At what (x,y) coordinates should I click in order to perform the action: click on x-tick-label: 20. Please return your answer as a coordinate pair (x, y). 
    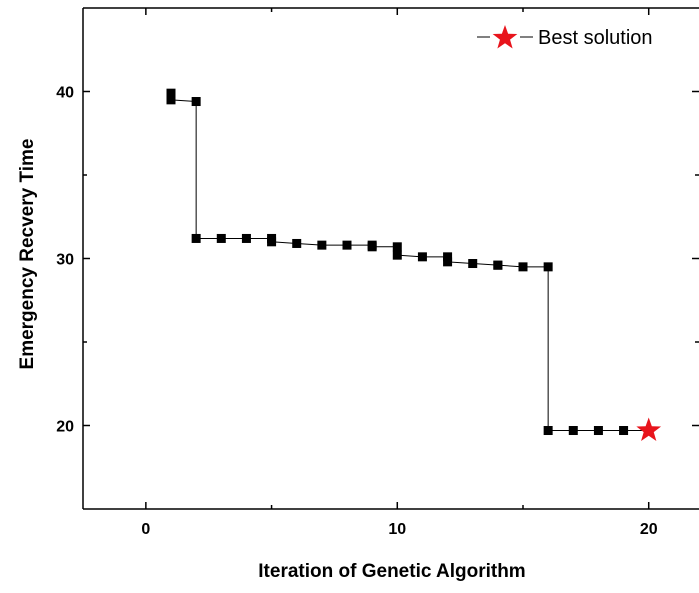
    Looking at the image, I should click on (649, 529).